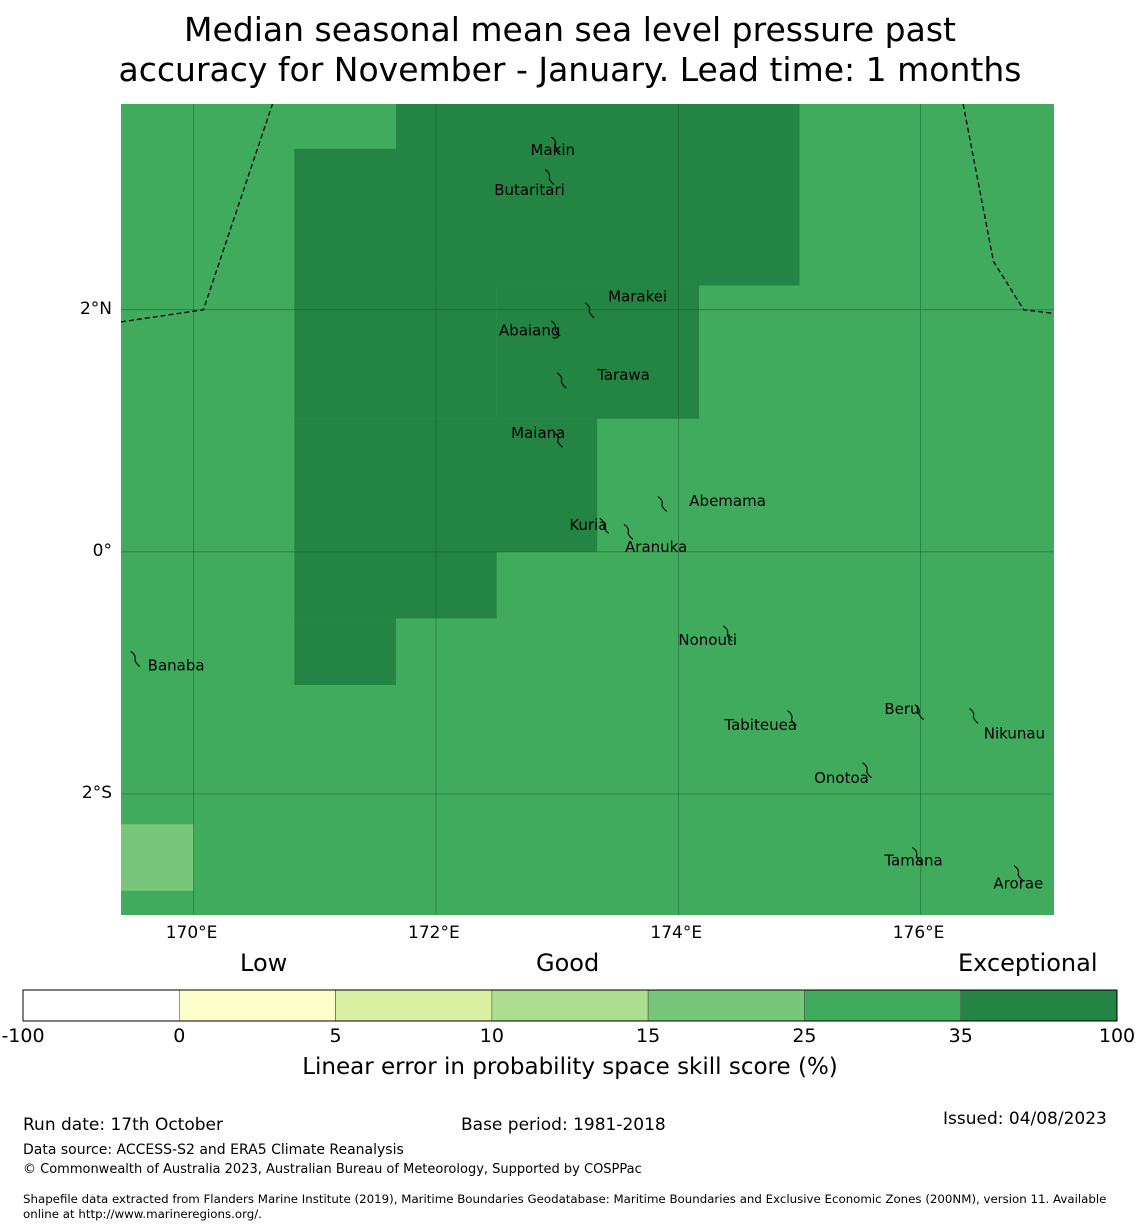 Image resolution: width=1140 pixels, height=1230 pixels. I want to click on island-outline-aranuka, so click(628, 531).